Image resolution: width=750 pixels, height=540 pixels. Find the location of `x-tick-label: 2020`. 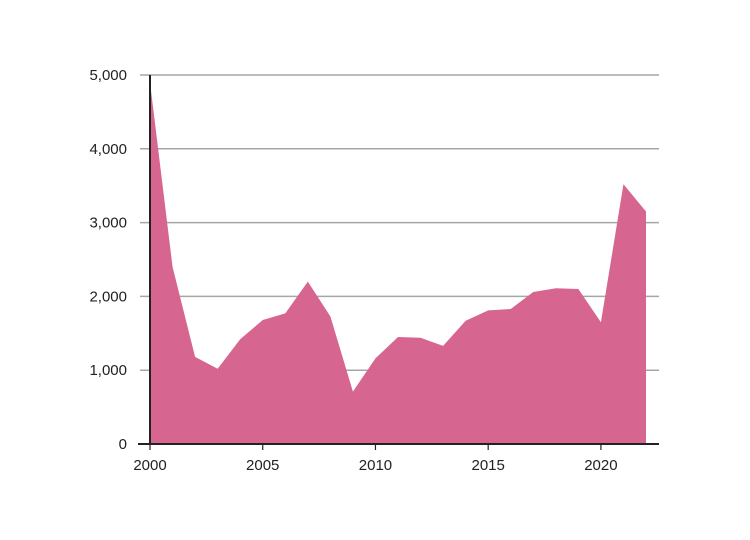

x-tick-label: 2020 is located at coordinates (600, 465).